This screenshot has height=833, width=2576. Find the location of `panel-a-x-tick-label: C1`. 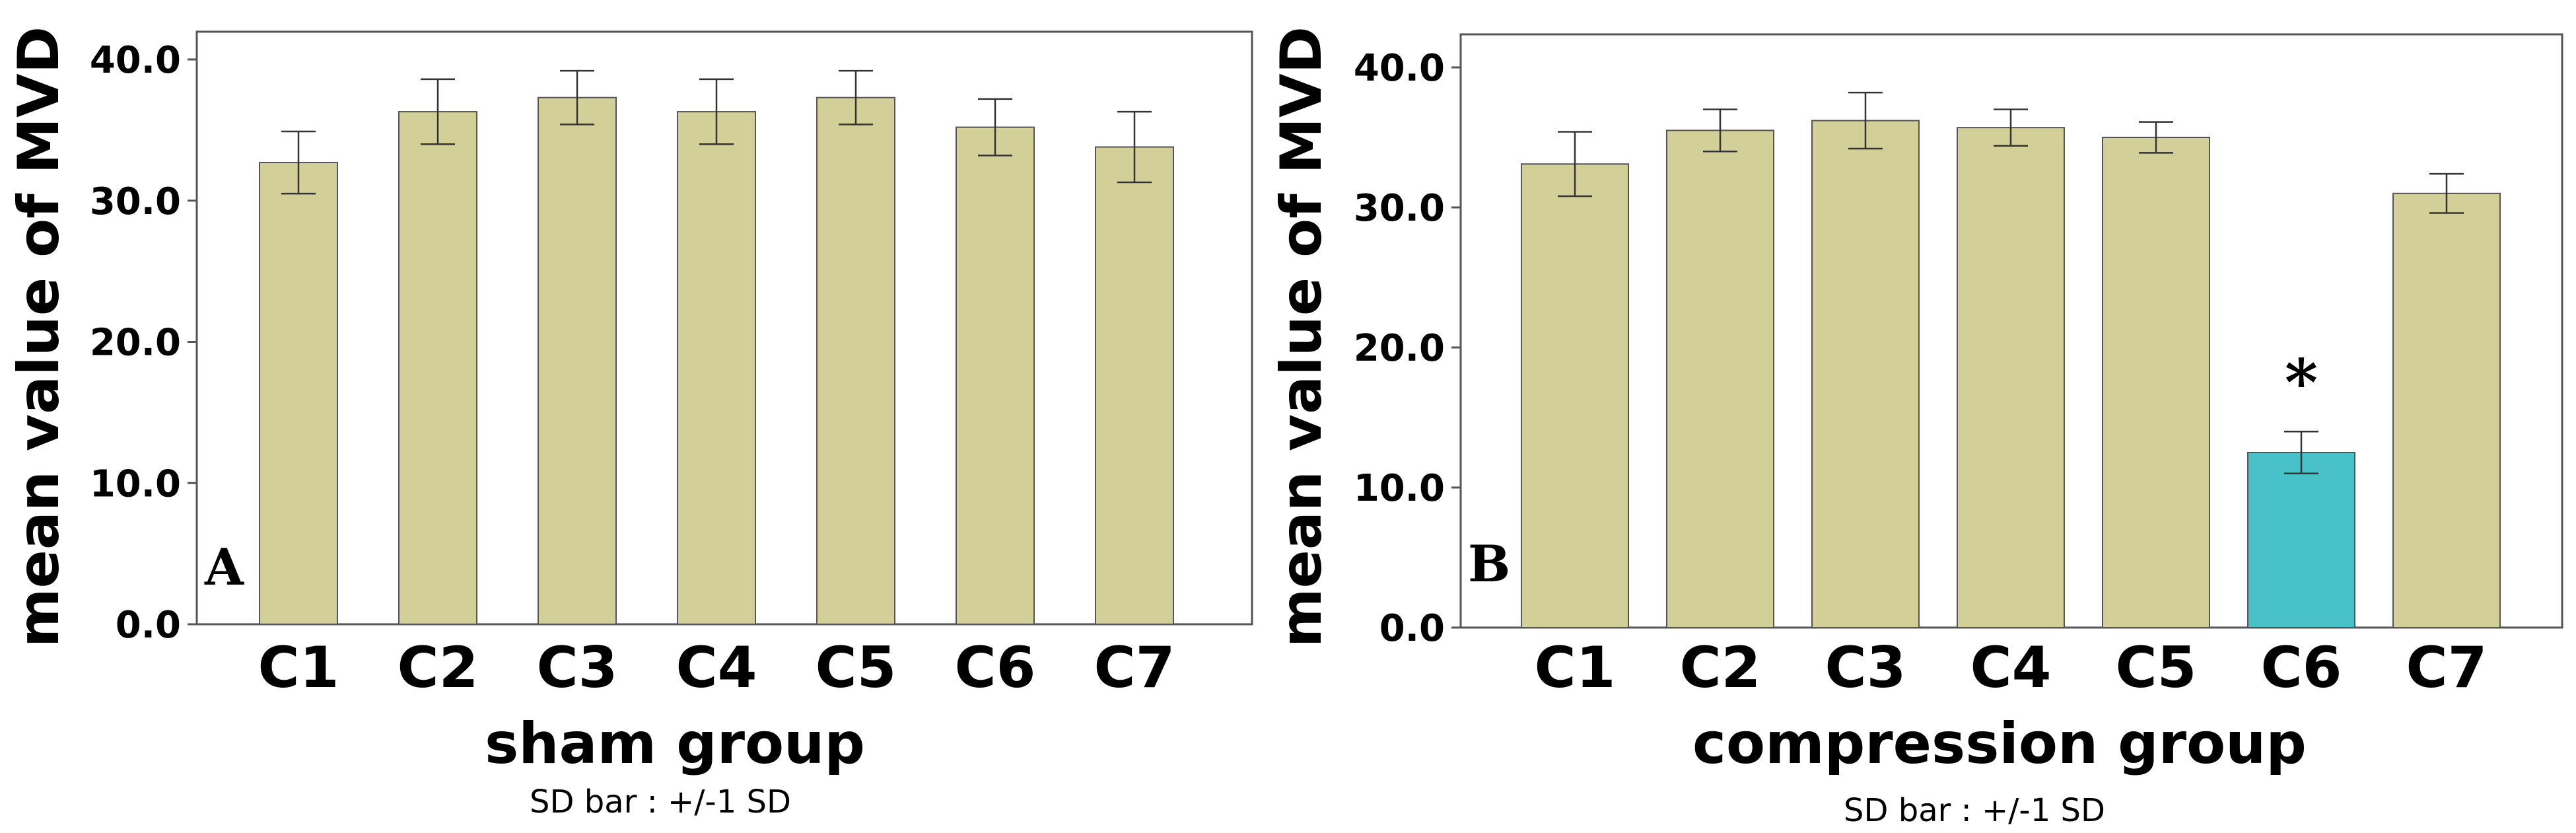

panel-a-x-tick-label: C1 is located at coordinates (298, 668).